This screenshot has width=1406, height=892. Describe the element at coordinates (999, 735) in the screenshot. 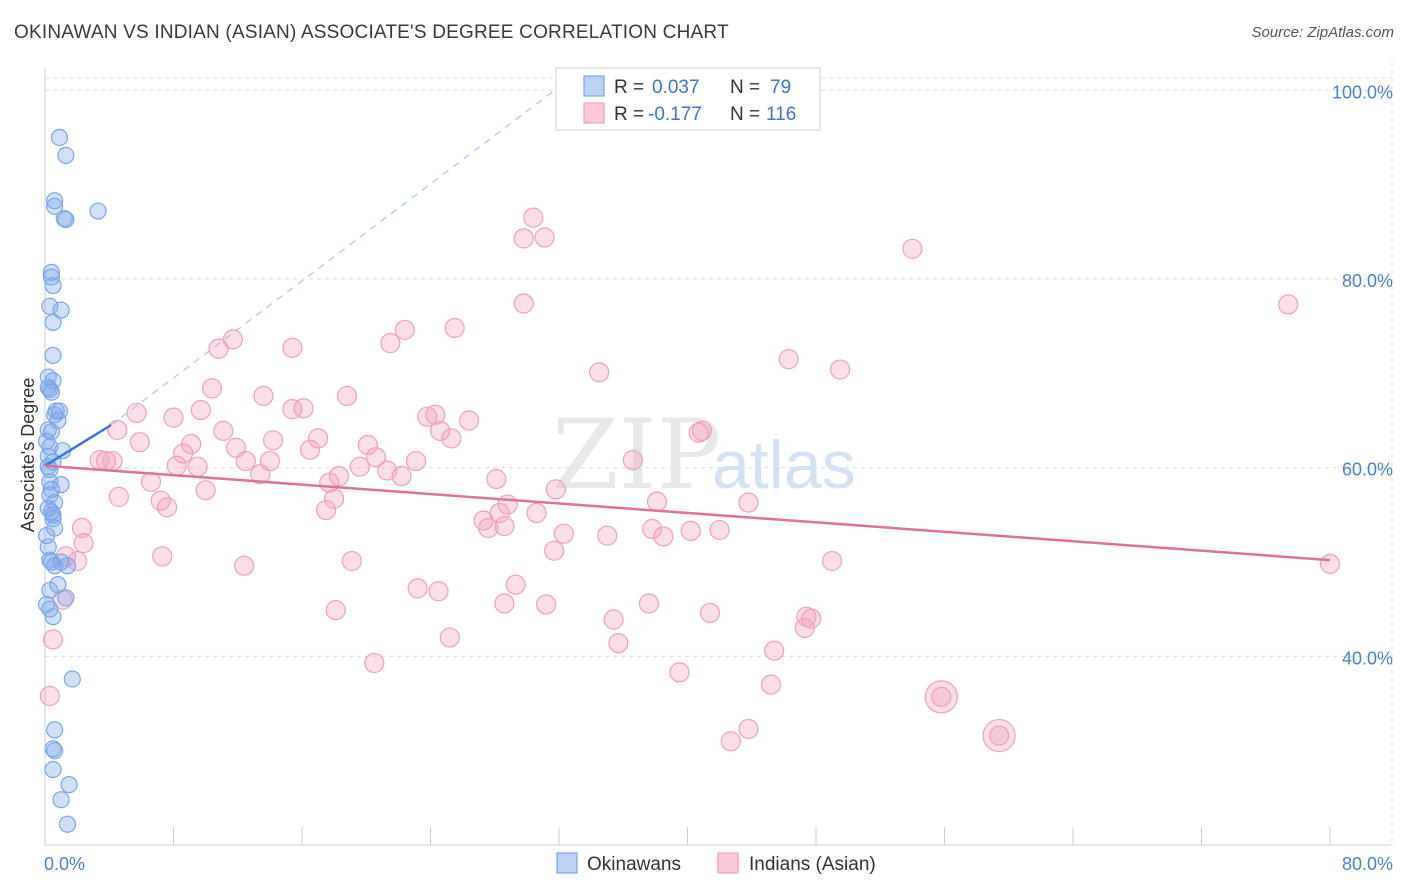

I see `point-indians-asian-large` at that location.